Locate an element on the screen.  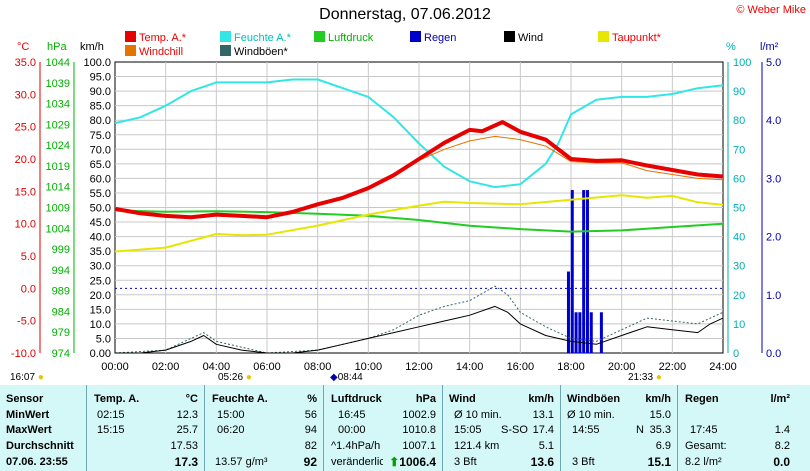
series-line-taupunkt is located at coordinates (419, 223).